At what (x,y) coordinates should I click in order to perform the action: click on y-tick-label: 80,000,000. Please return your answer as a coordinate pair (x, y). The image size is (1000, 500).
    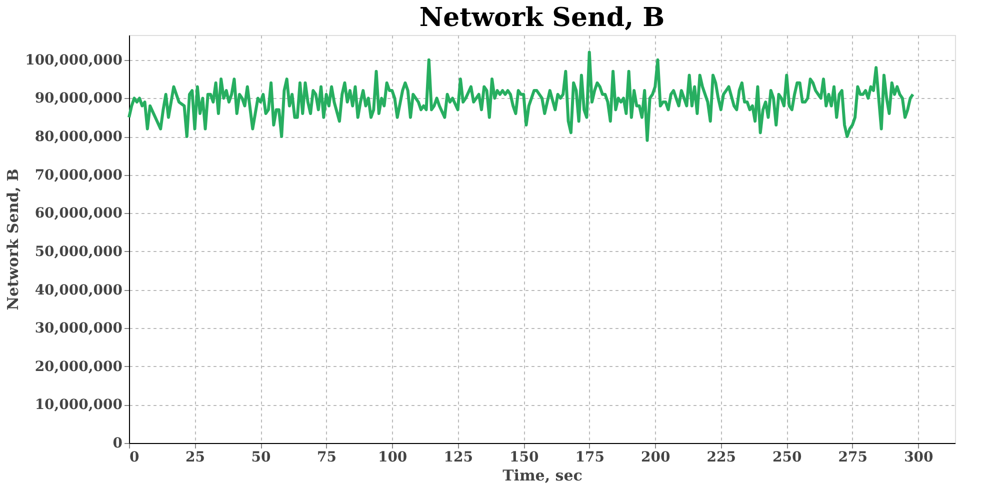
    Looking at the image, I should click on (78, 137).